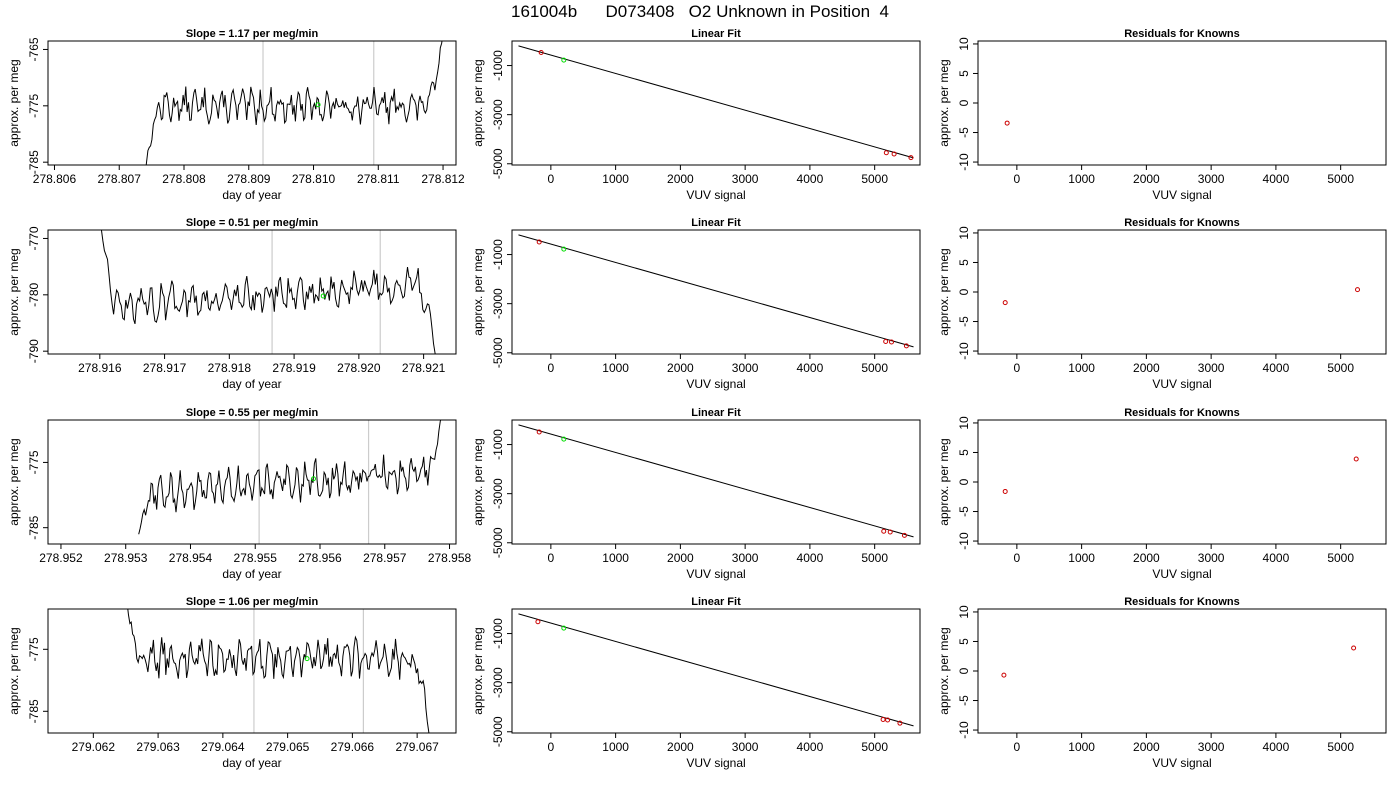 Image resolution: width=1400 pixels, height=800 pixels. What do you see at coordinates (256, 558) in the screenshot?
I see `x-tick-label: 278.955` at bounding box center [256, 558].